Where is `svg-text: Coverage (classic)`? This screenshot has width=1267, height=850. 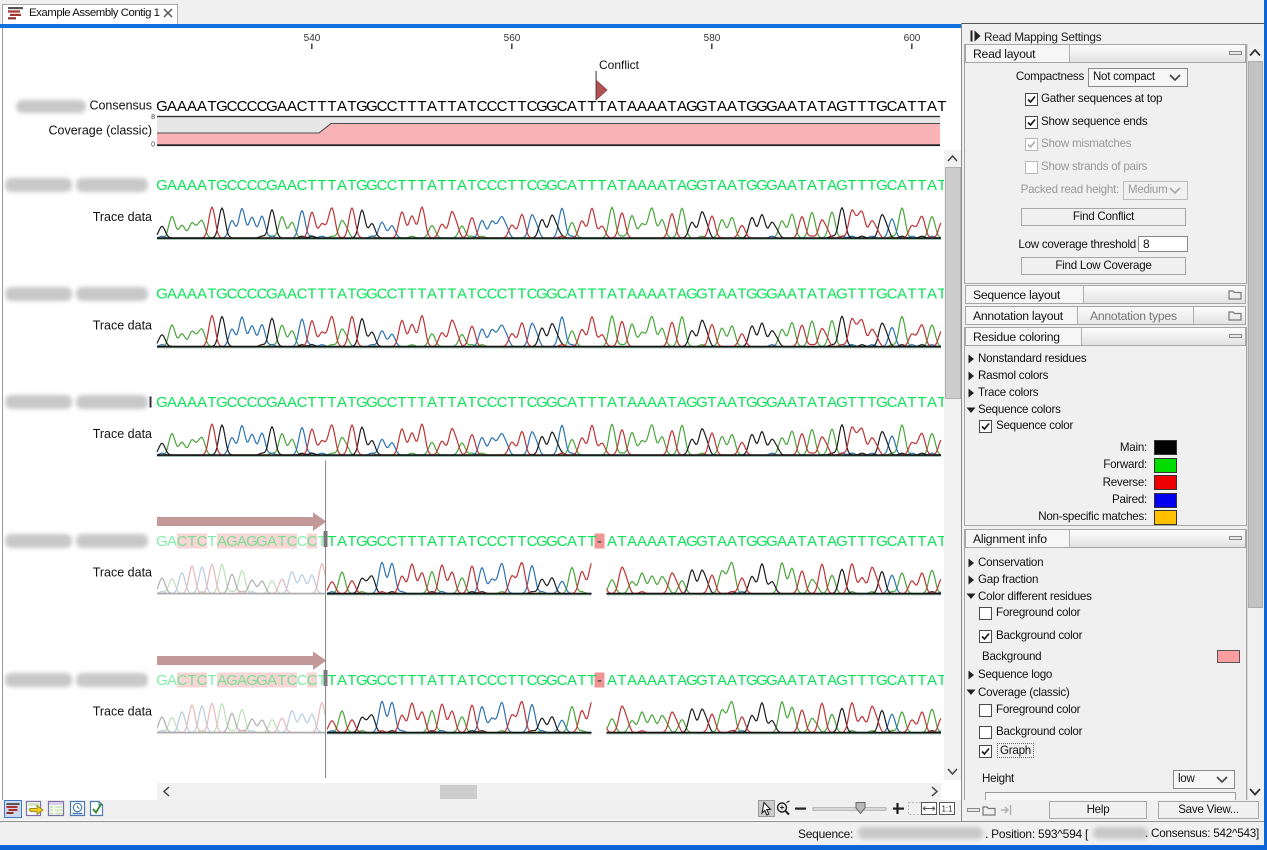 svg-text: Coverage (classic) is located at coordinates (100, 131).